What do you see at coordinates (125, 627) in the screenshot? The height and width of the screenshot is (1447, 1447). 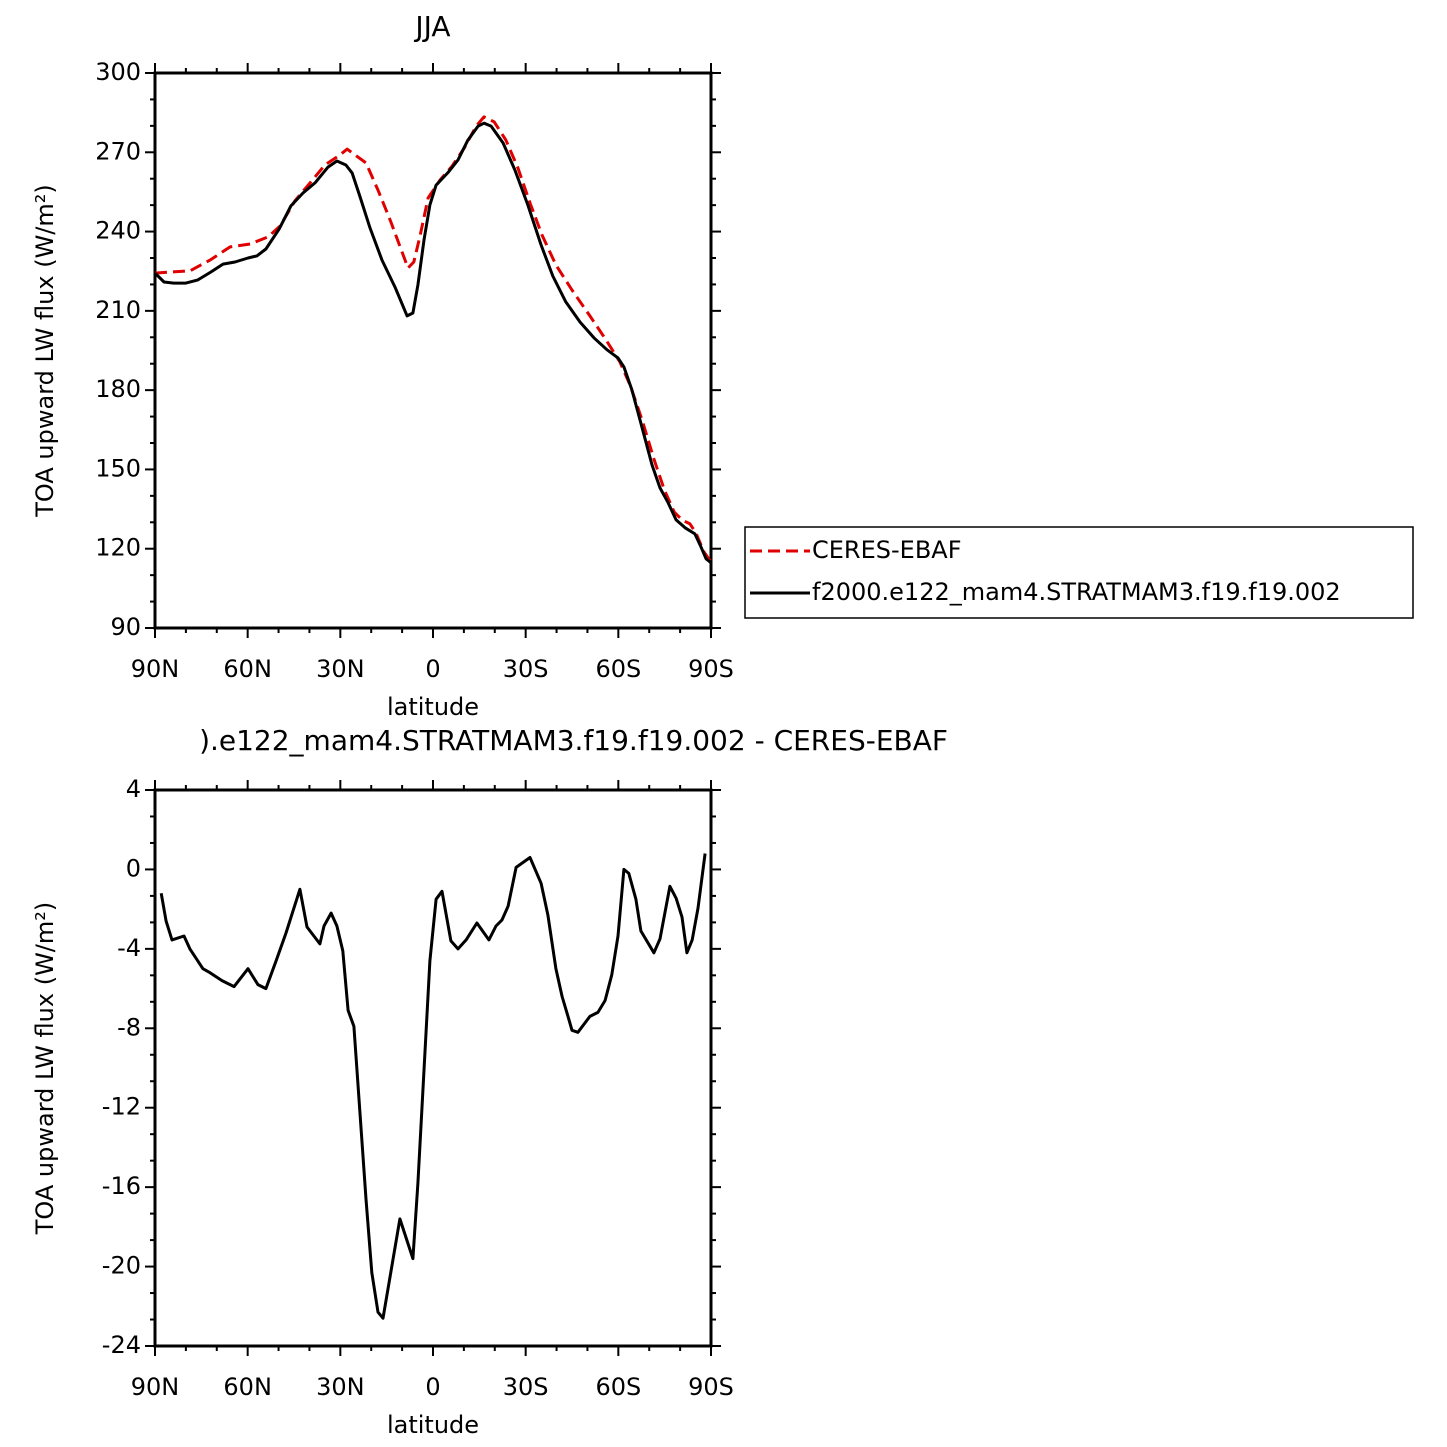 I see `y-tick-label: 90` at bounding box center [125, 627].